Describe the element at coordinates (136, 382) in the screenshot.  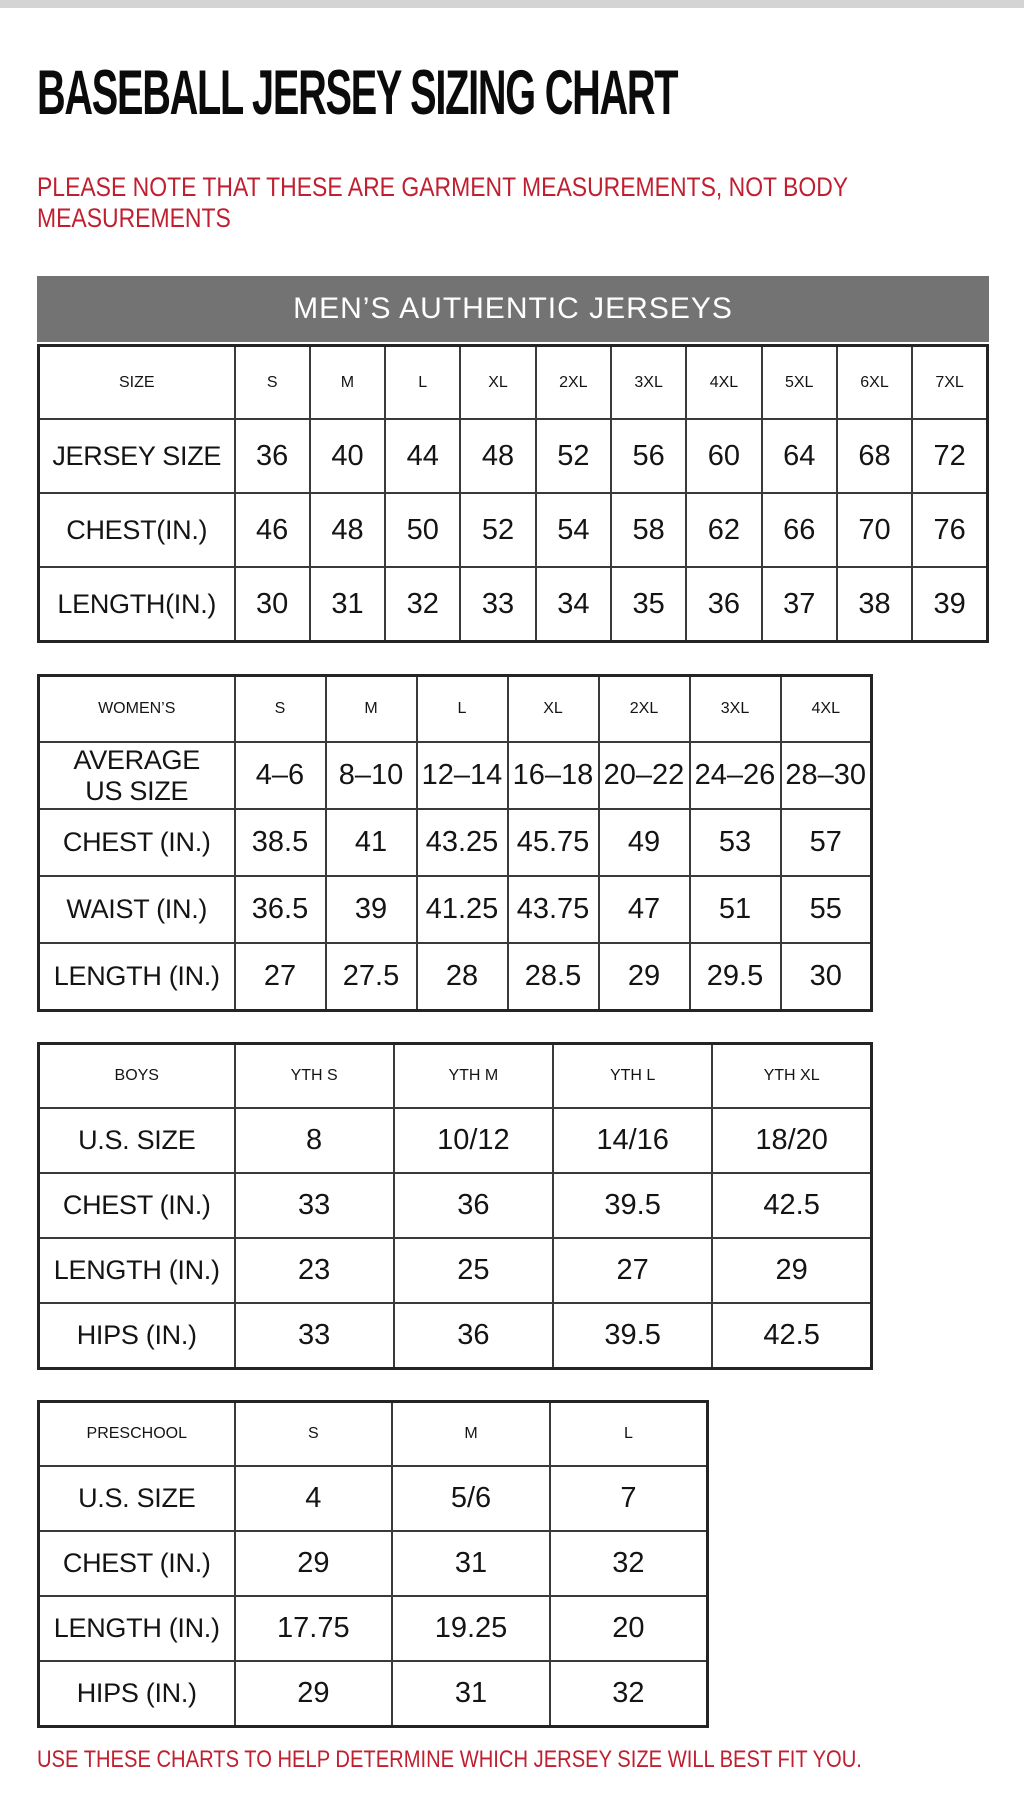
I see `column-header-cell: SIZE` at that location.